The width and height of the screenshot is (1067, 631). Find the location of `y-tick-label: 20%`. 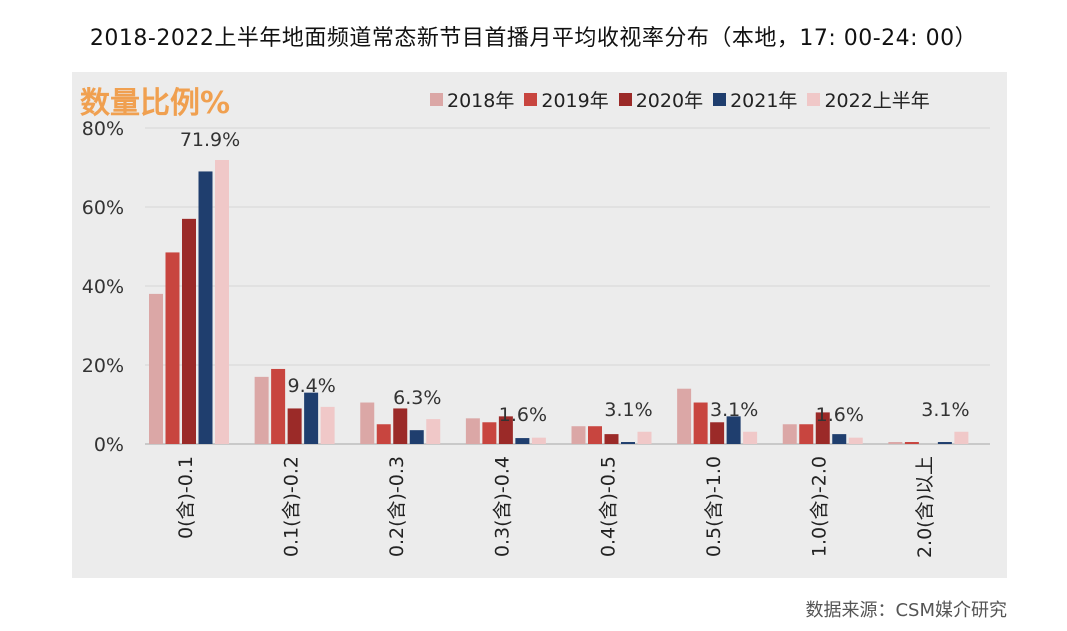

y-tick-label: 20% is located at coordinates (103, 366).